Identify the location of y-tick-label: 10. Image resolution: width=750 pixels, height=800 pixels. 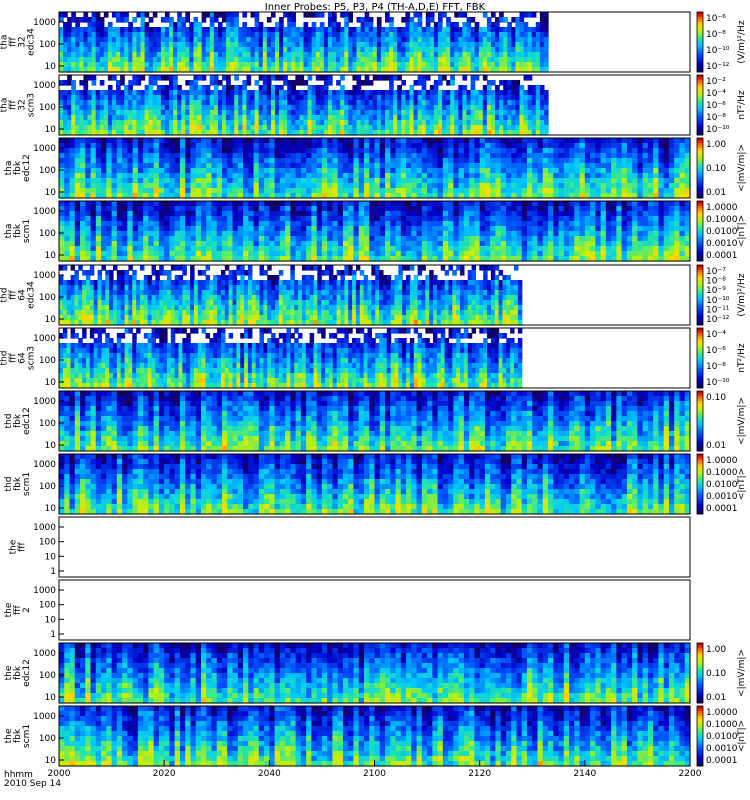
(51, 130).